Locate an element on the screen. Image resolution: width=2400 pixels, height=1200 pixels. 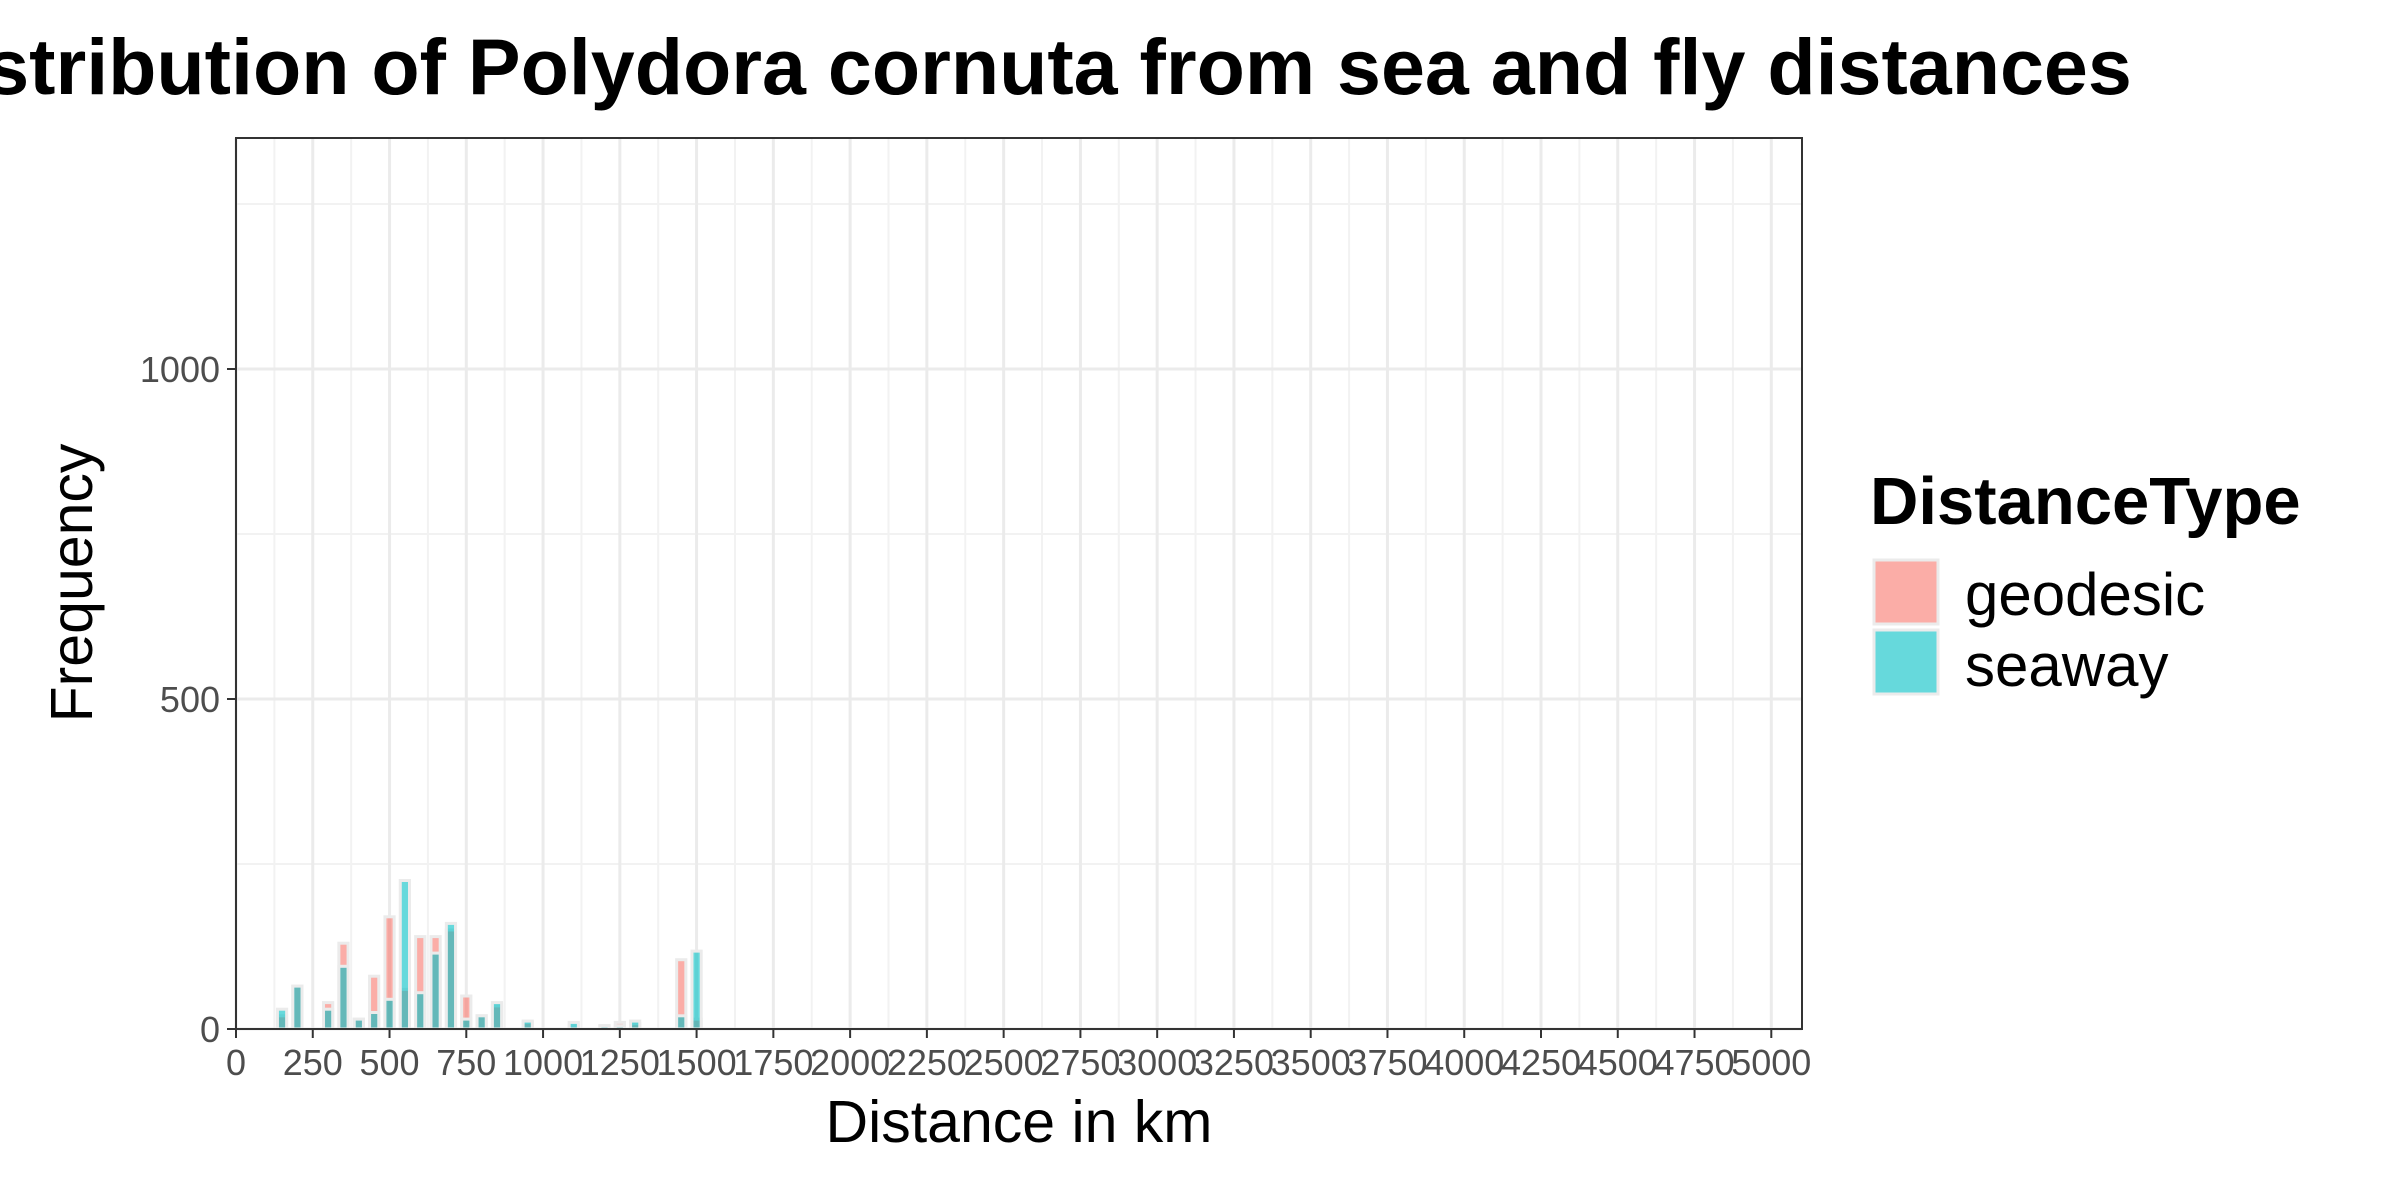
x-tick-label: 4250 is located at coordinates (1541, 1062).